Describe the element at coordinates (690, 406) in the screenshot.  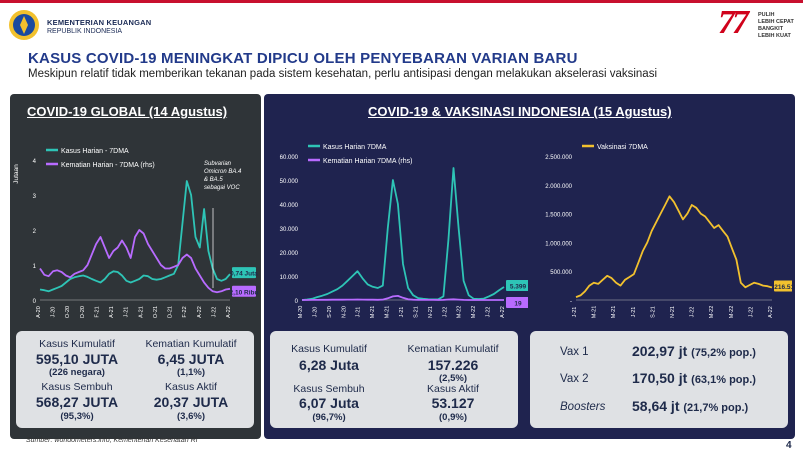
I see `vax-value: 58,64 jt (21,7% pop.)` at that location.